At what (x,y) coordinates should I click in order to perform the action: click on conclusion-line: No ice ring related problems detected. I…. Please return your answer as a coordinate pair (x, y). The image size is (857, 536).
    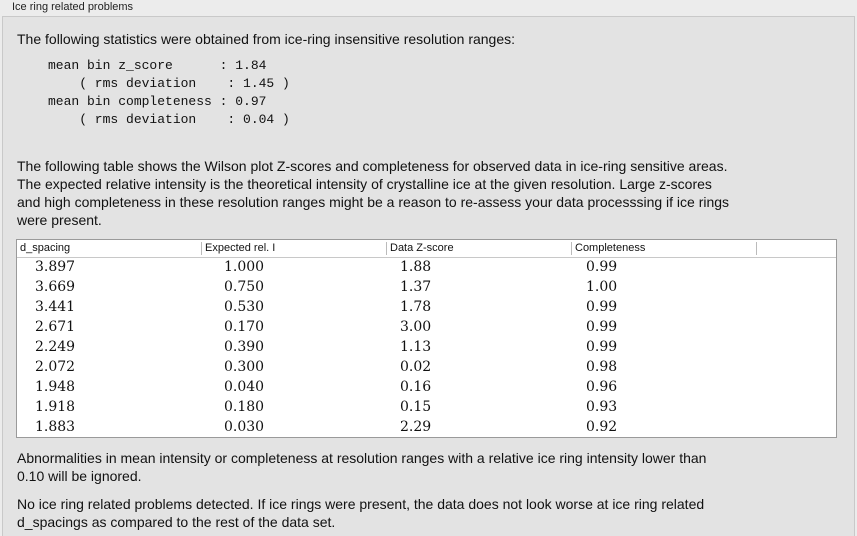
    Looking at the image, I should click on (361, 504).